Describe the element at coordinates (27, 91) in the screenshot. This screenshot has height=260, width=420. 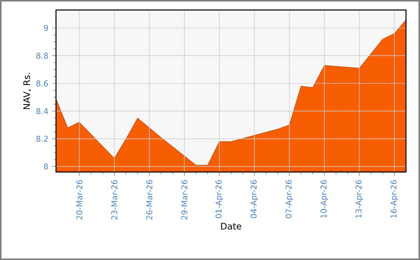
I see `y-axis-title: NAV, Rs.` at that location.